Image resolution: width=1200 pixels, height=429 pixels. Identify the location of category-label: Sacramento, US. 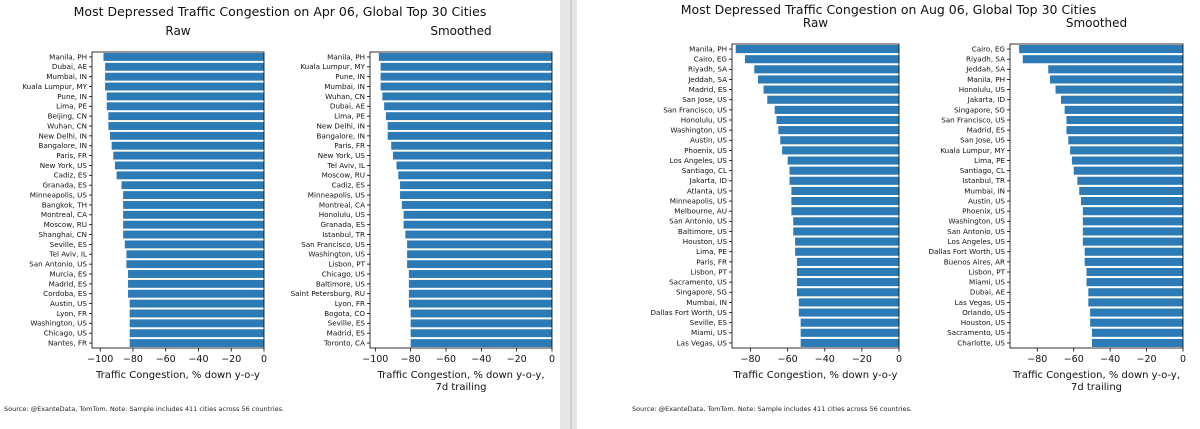
(976, 332).